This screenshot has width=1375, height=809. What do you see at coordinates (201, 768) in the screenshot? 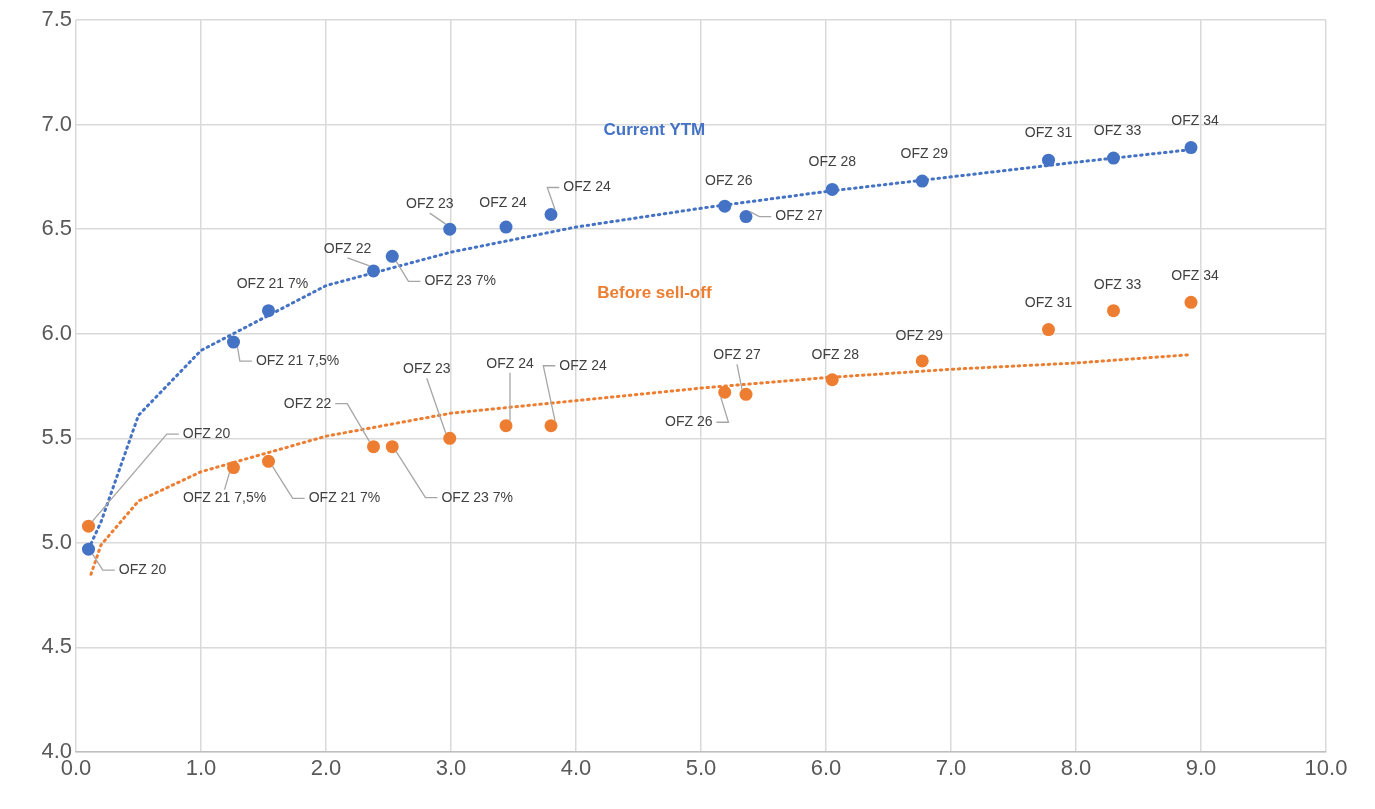
I see `x-tick-label: 1.0` at bounding box center [201, 768].